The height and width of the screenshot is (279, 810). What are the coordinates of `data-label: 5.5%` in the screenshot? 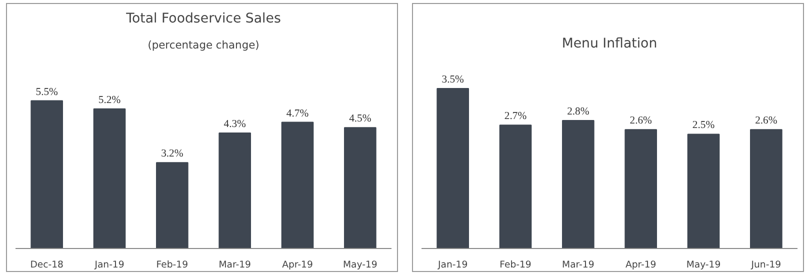 It's located at (47, 92).